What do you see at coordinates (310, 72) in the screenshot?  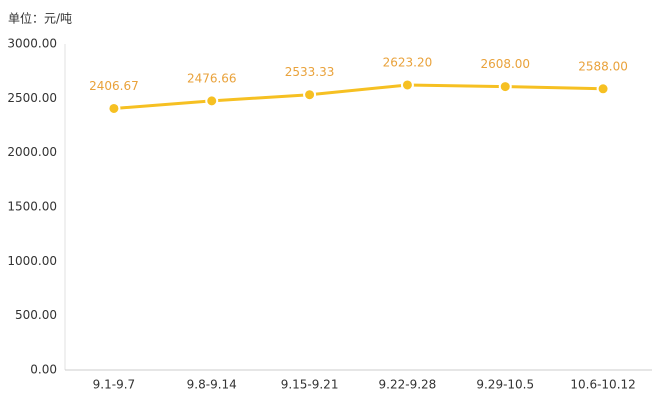 I see `value-label: 2533.33` at bounding box center [310, 72].